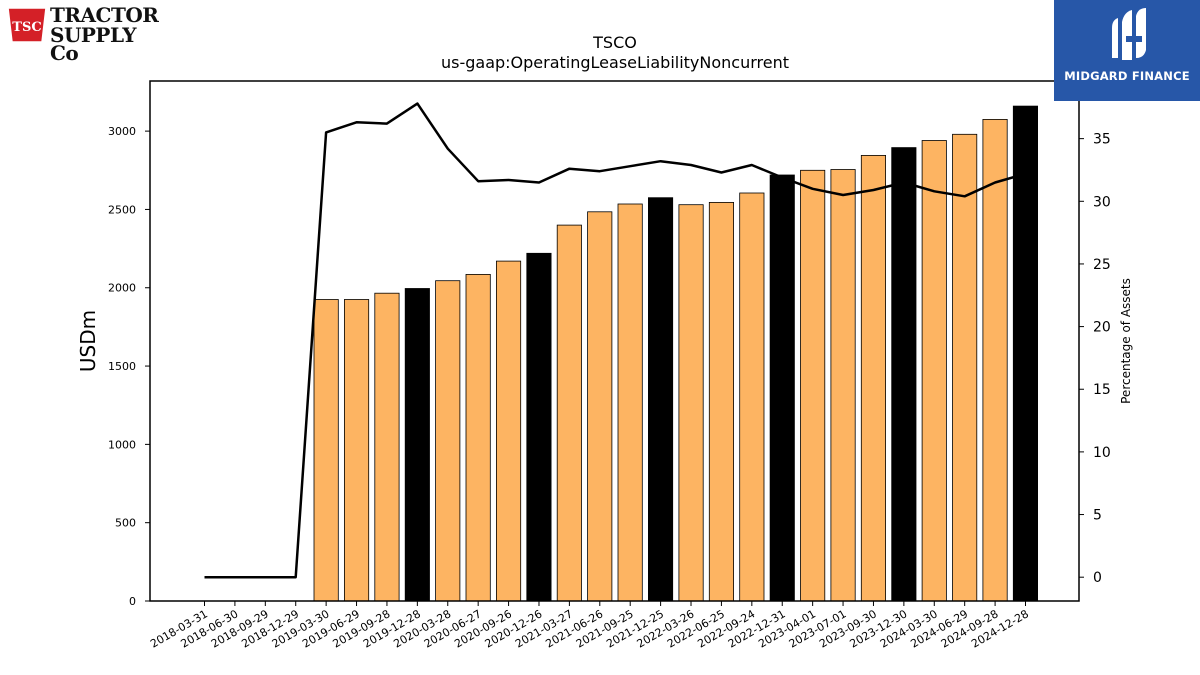 The height and width of the screenshot is (675, 1200). I want to click on y-tick-label: 3000, so click(122, 131).